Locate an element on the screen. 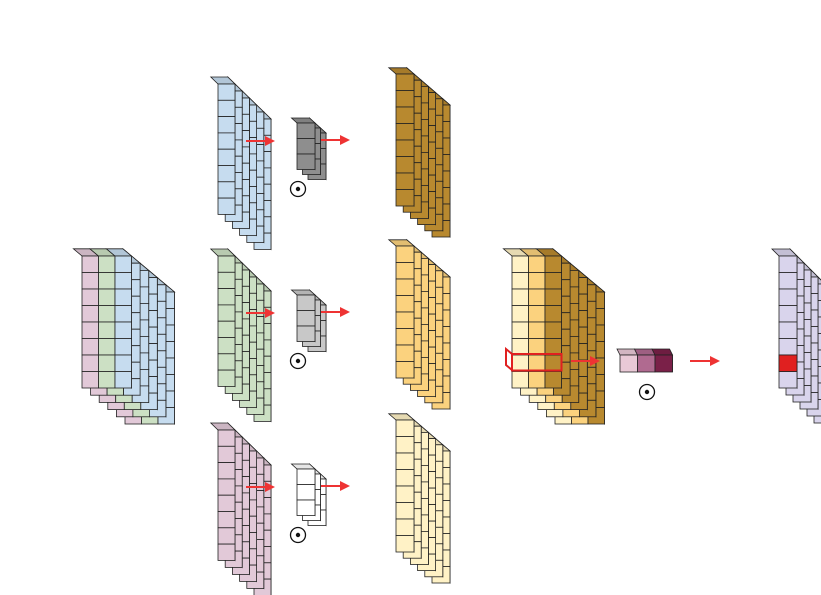 This screenshot has width=821, height=595. branch-input-blue is located at coordinates (240, 163).